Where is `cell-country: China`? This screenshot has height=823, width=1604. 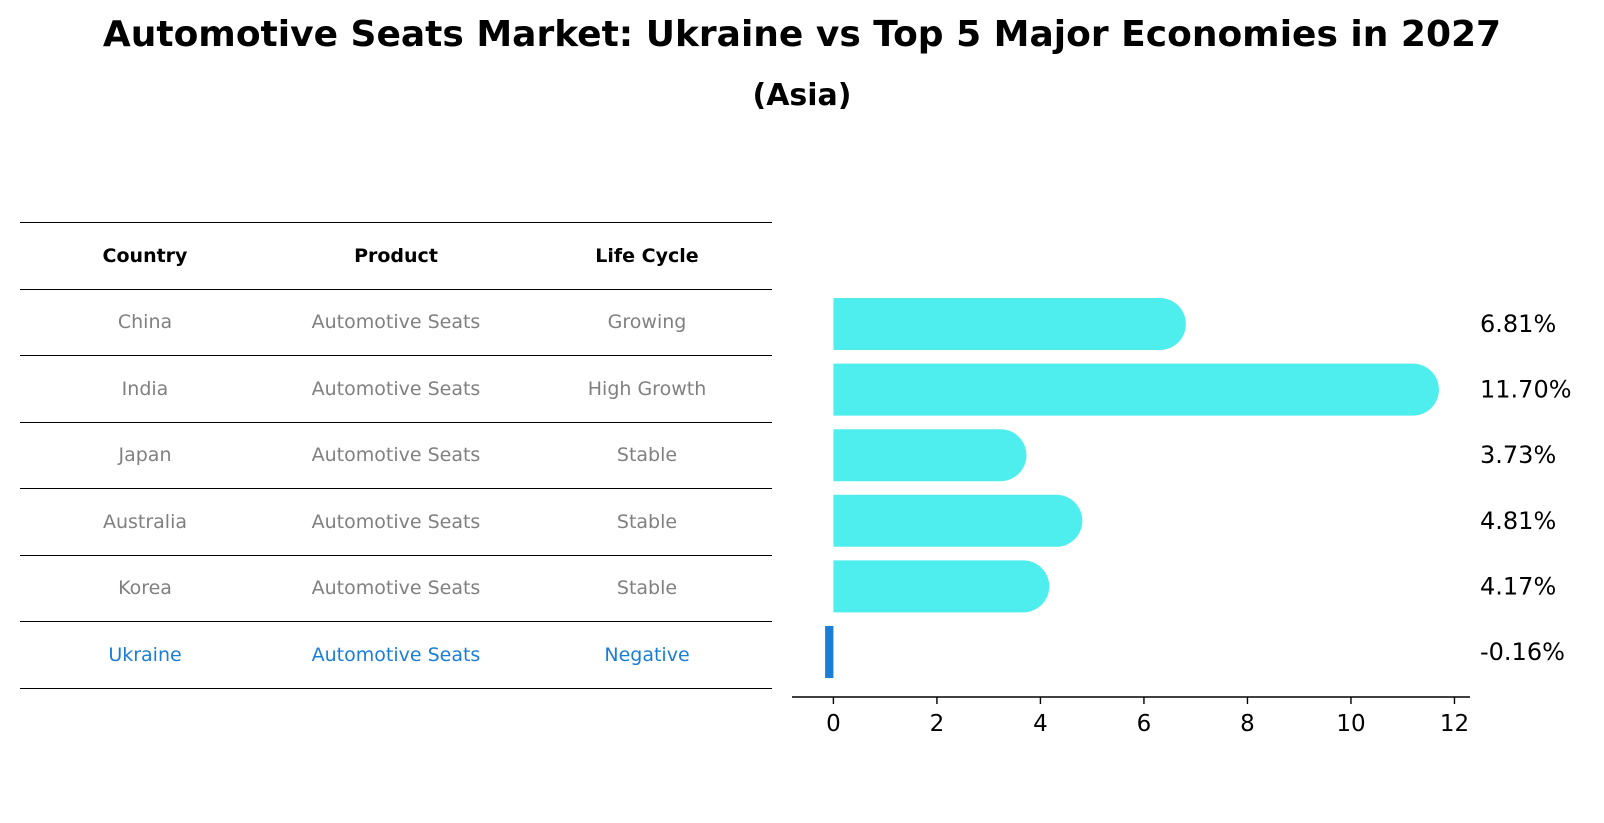
cell-country: China is located at coordinates (145, 322).